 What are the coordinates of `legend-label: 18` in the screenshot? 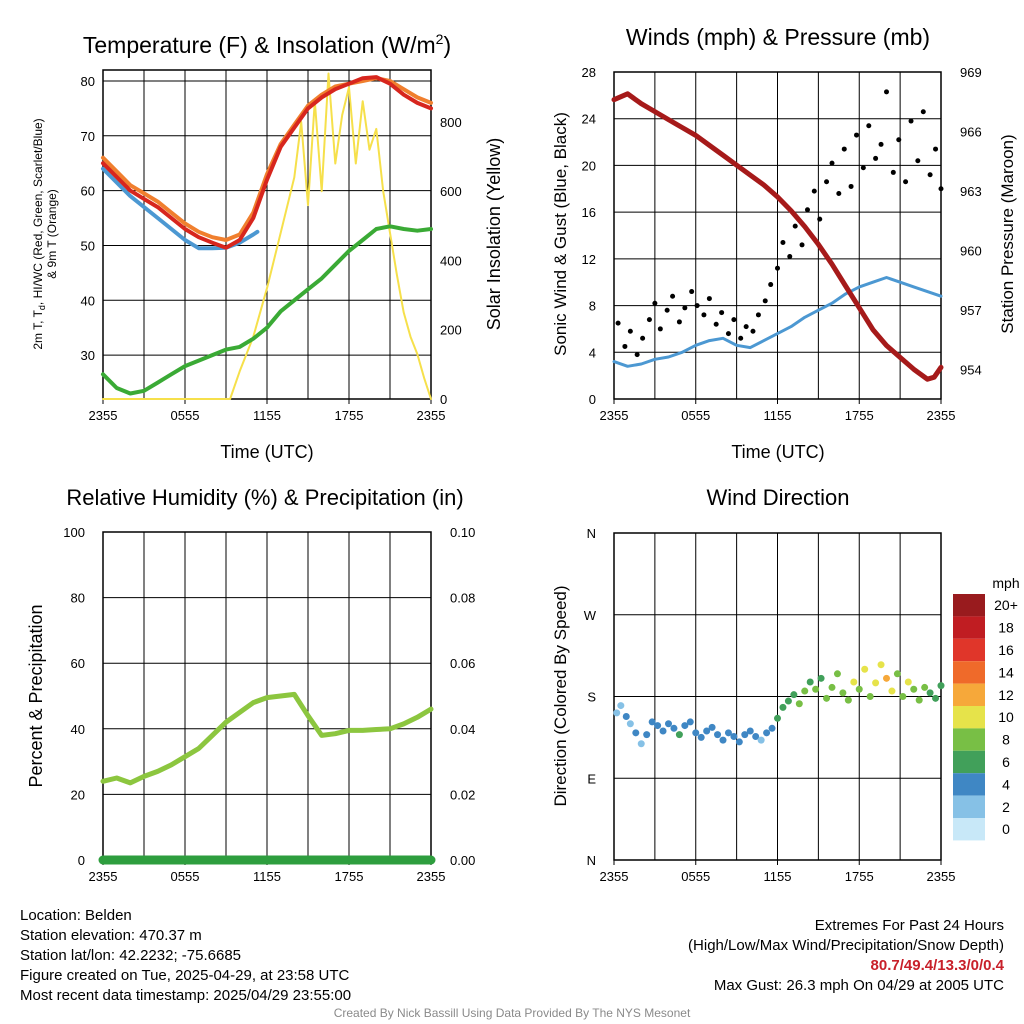 It's located at (1006, 628).